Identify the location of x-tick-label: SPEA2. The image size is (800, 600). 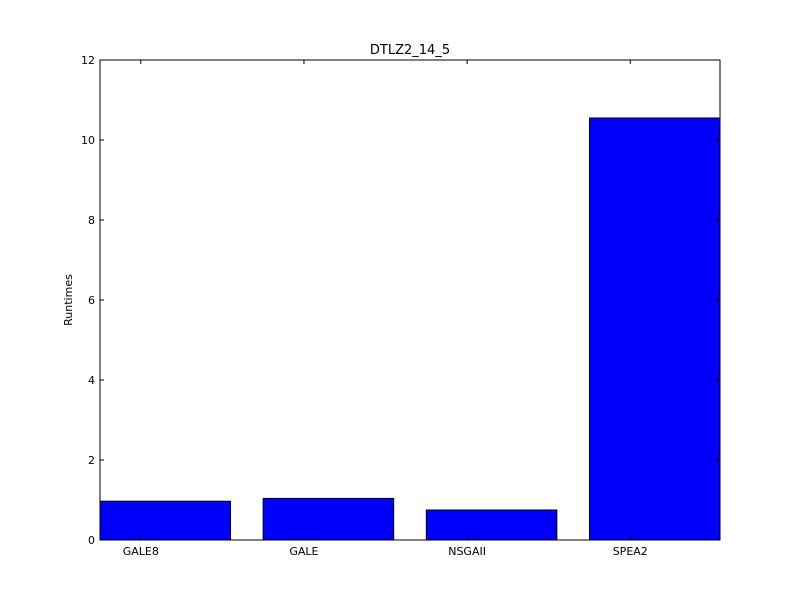
(630, 551).